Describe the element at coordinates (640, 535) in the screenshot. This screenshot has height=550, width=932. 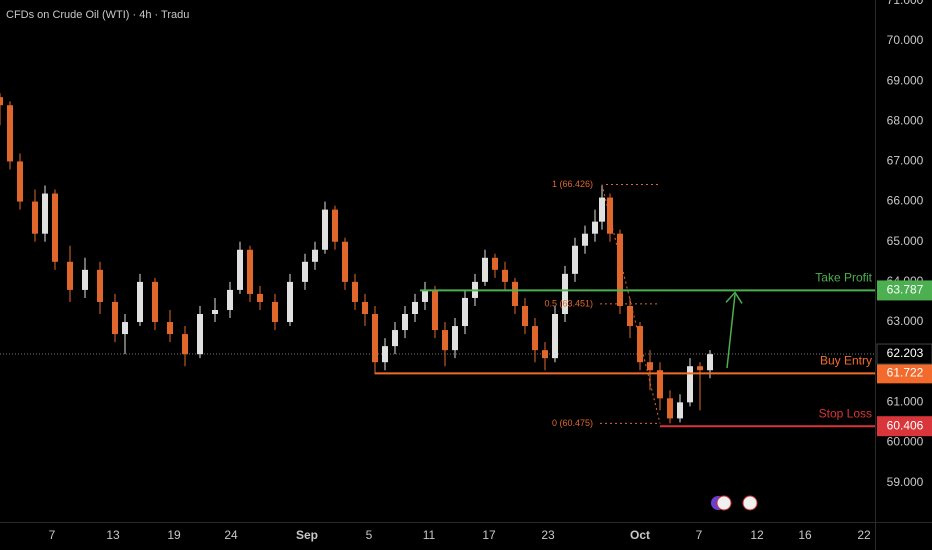
I see `x-tick-label: Oct` at that location.